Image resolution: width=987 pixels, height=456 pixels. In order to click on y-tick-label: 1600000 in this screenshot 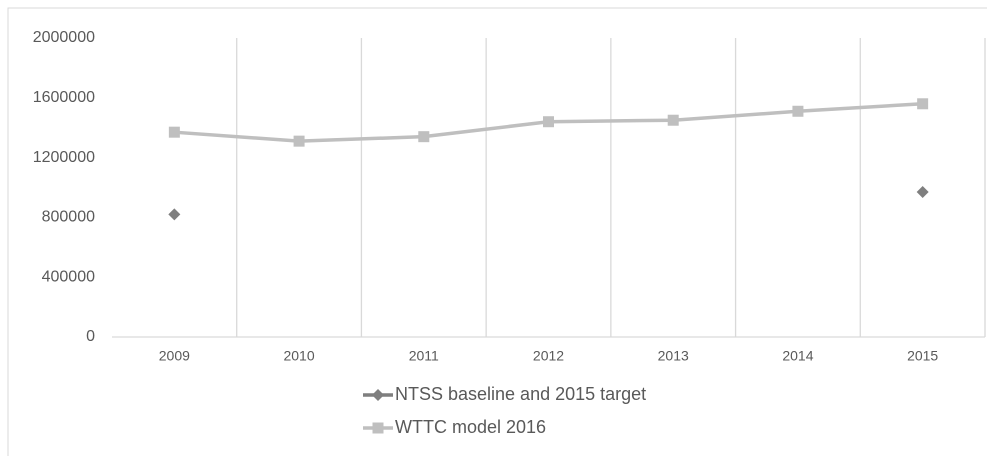, I will do `click(64, 97)`.